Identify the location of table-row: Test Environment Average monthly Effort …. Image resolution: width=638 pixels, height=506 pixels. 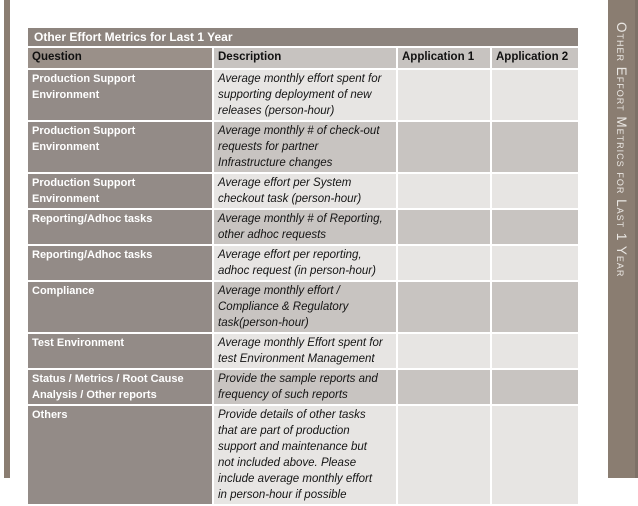
(303, 351).